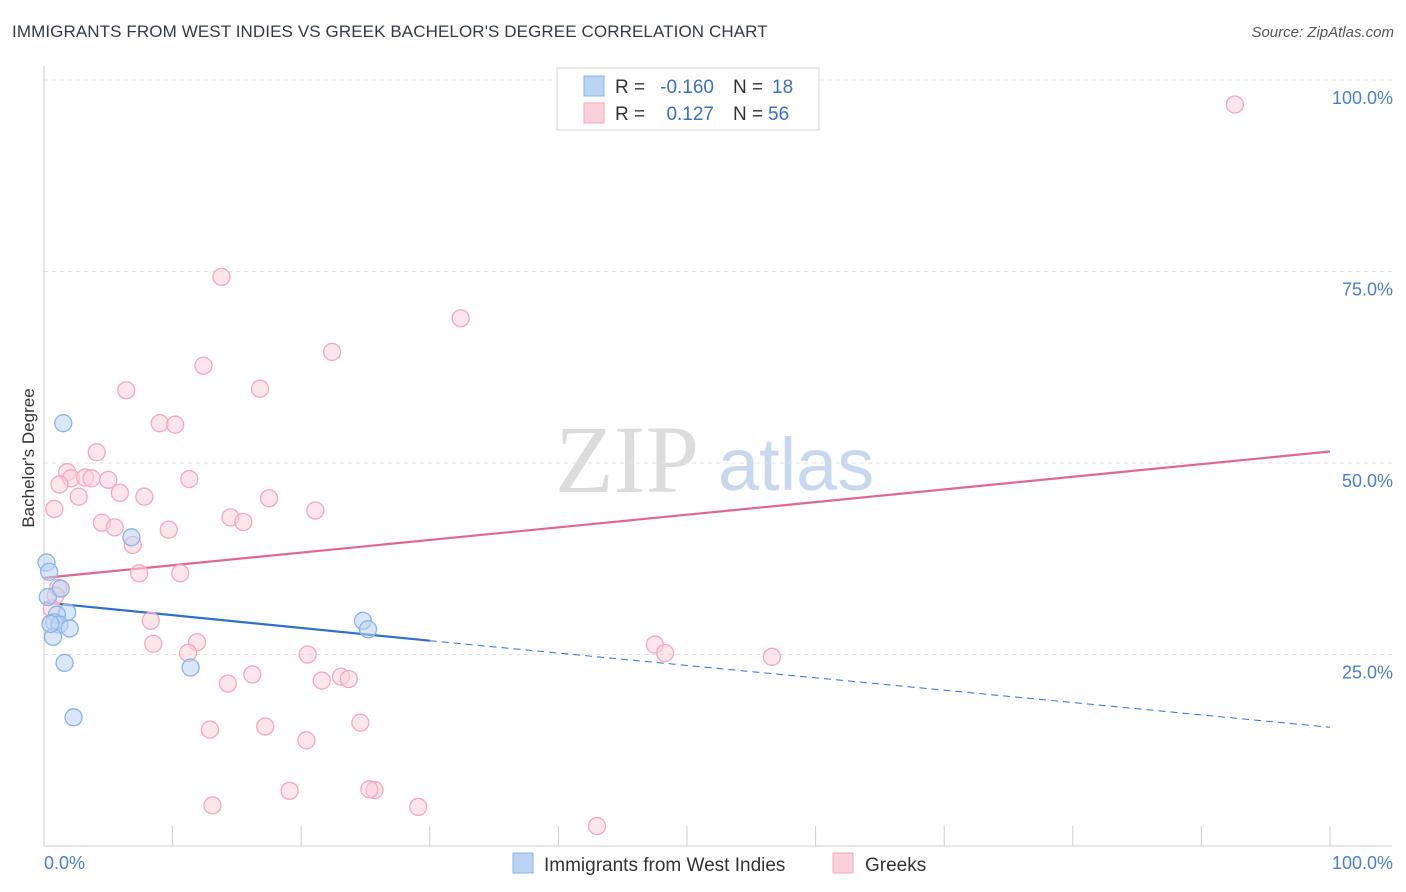 The height and width of the screenshot is (892, 1406). Describe the element at coordinates (594, 113) in the screenshot. I see `legend-swatch-greeks` at that location.